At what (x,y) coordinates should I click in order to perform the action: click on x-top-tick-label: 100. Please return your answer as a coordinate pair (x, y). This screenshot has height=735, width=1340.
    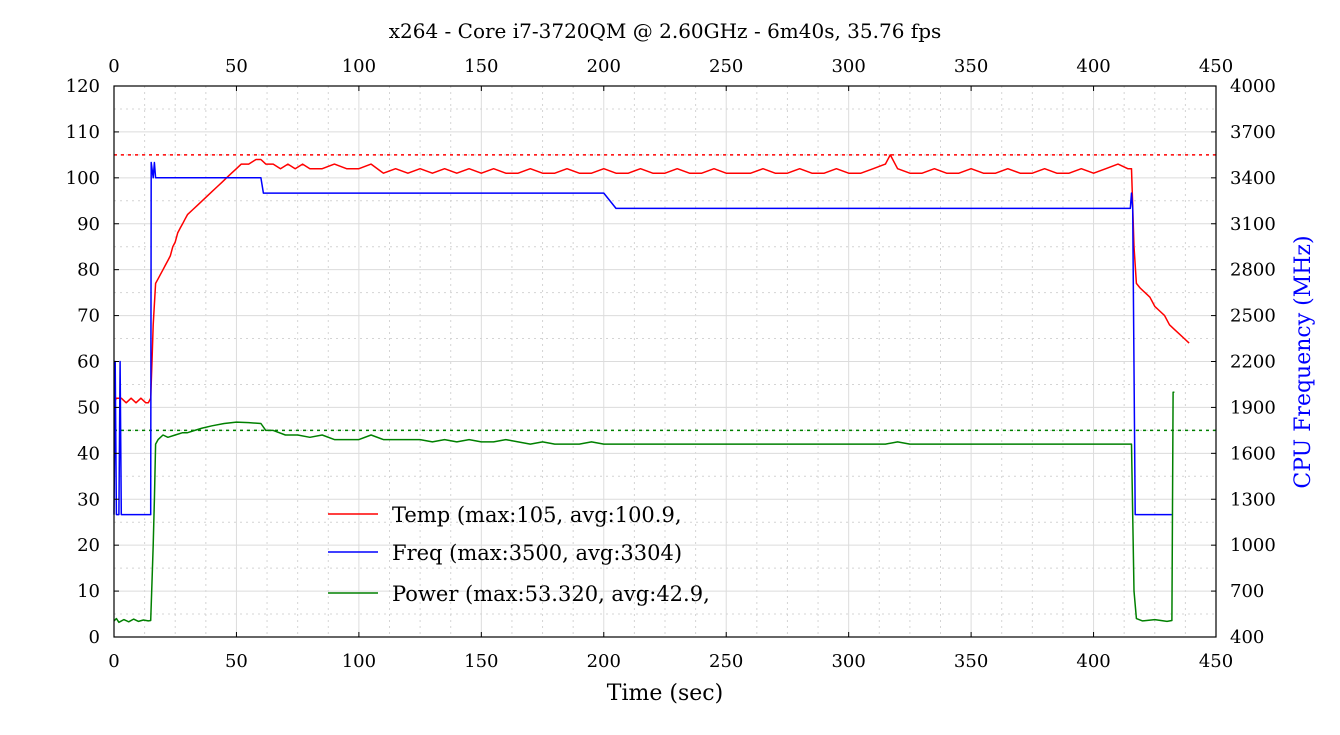
    Looking at the image, I should click on (359, 66).